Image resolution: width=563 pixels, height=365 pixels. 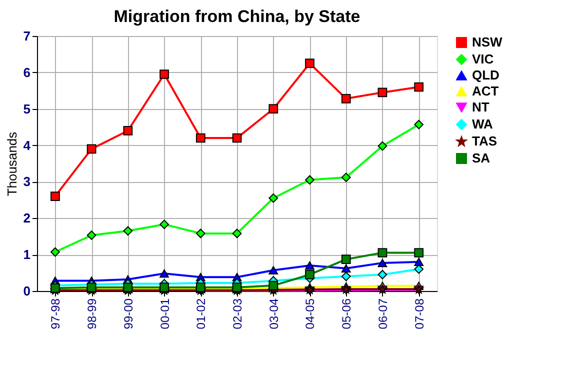 What do you see at coordinates (26, 72) in the screenshot?
I see `y-tick-label: 6` at bounding box center [26, 72].